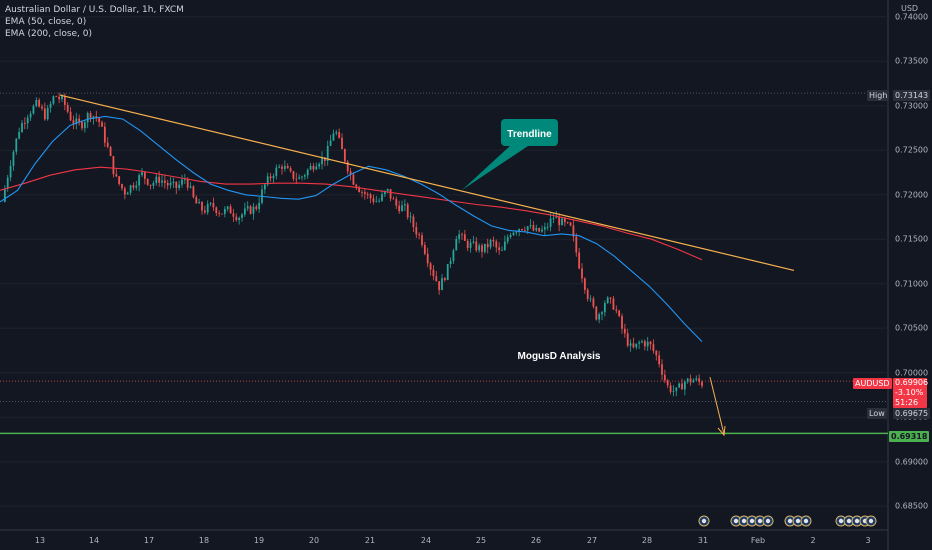  Describe the element at coordinates (912, 506) in the screenshot. I see `price-tick-label: 0.68500` at that location.